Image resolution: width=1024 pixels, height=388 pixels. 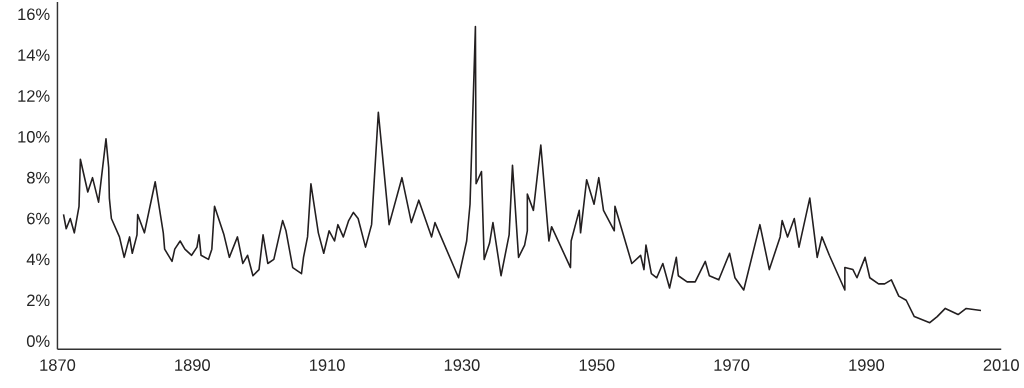 What do you see at coordinates (192, 365) in the screenshot?
I see `x-tick-label: 1890` at bounding box center [192, 365].